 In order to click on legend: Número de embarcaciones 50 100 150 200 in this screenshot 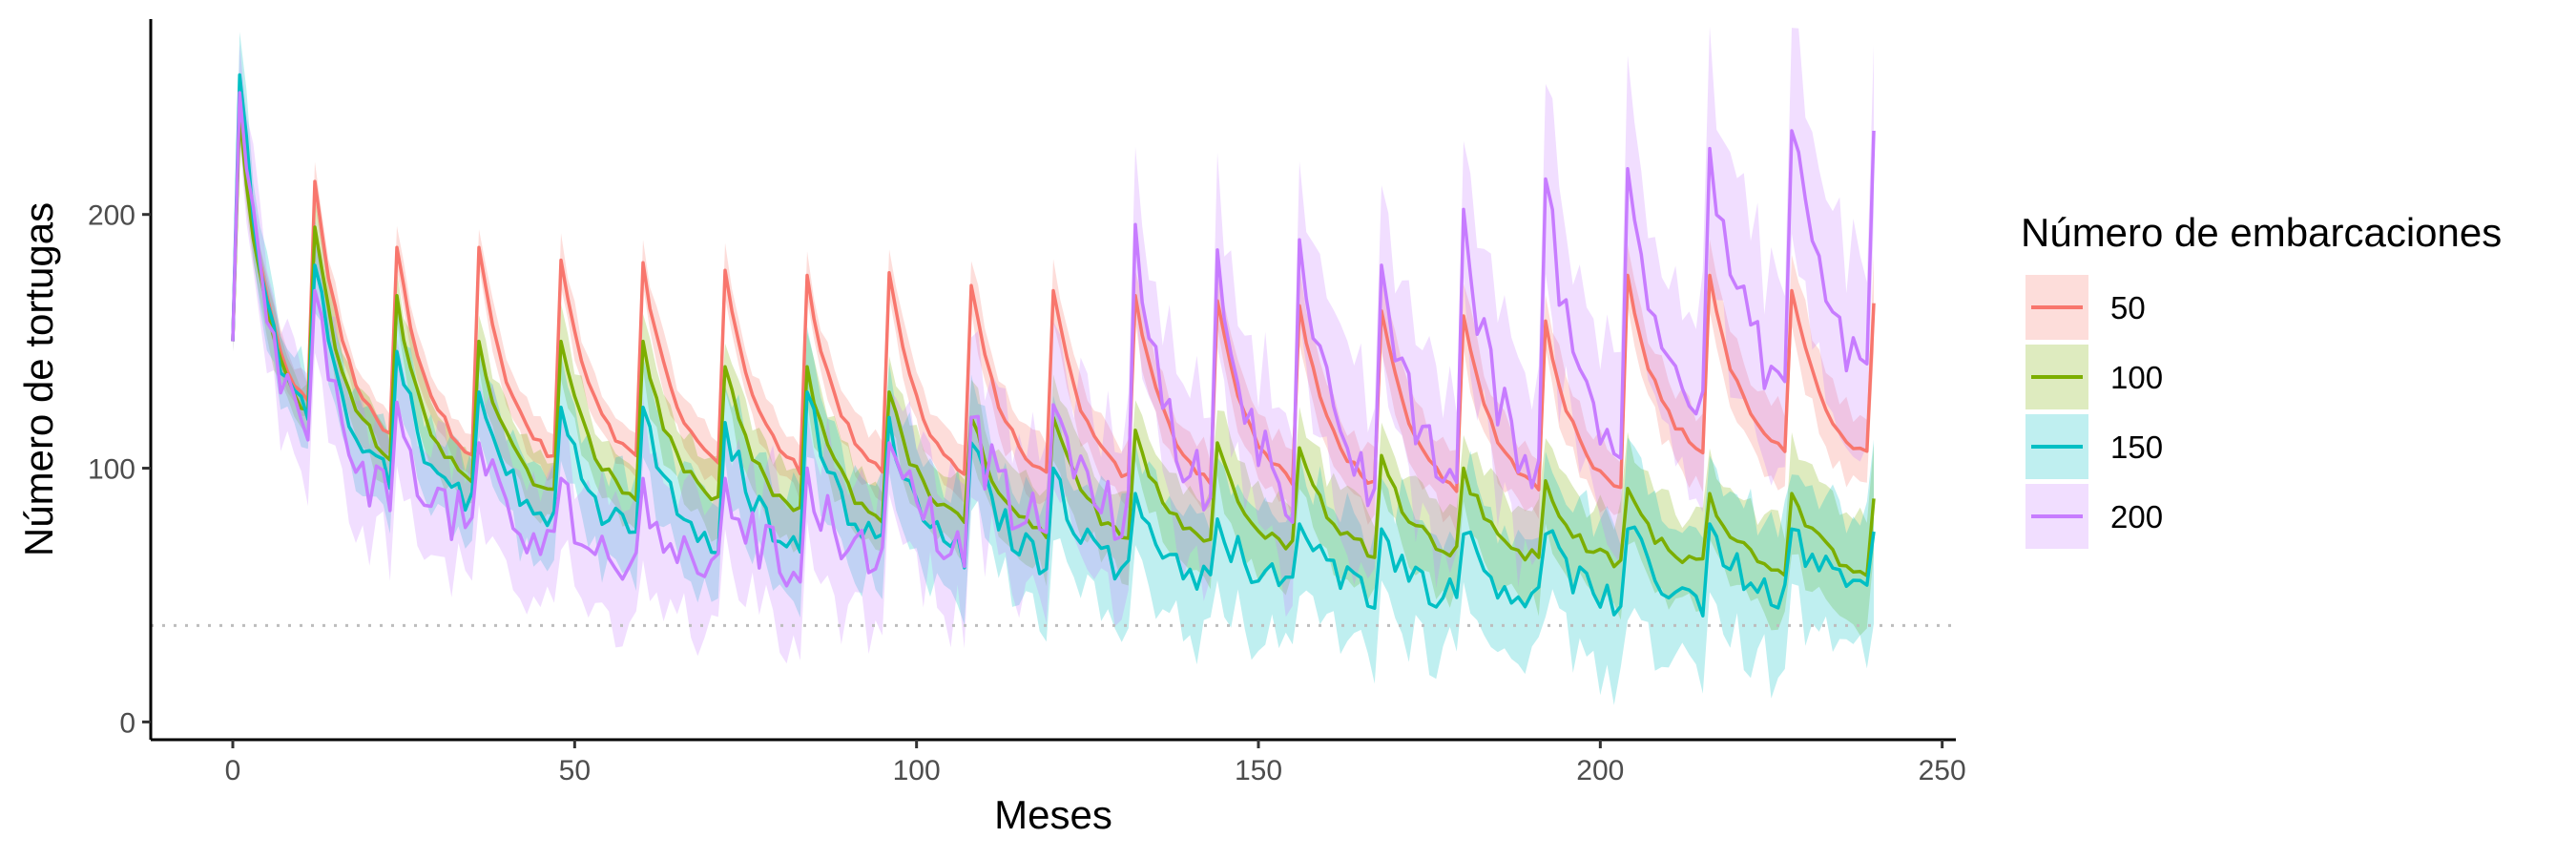, I will do `click(2261, 379)`.